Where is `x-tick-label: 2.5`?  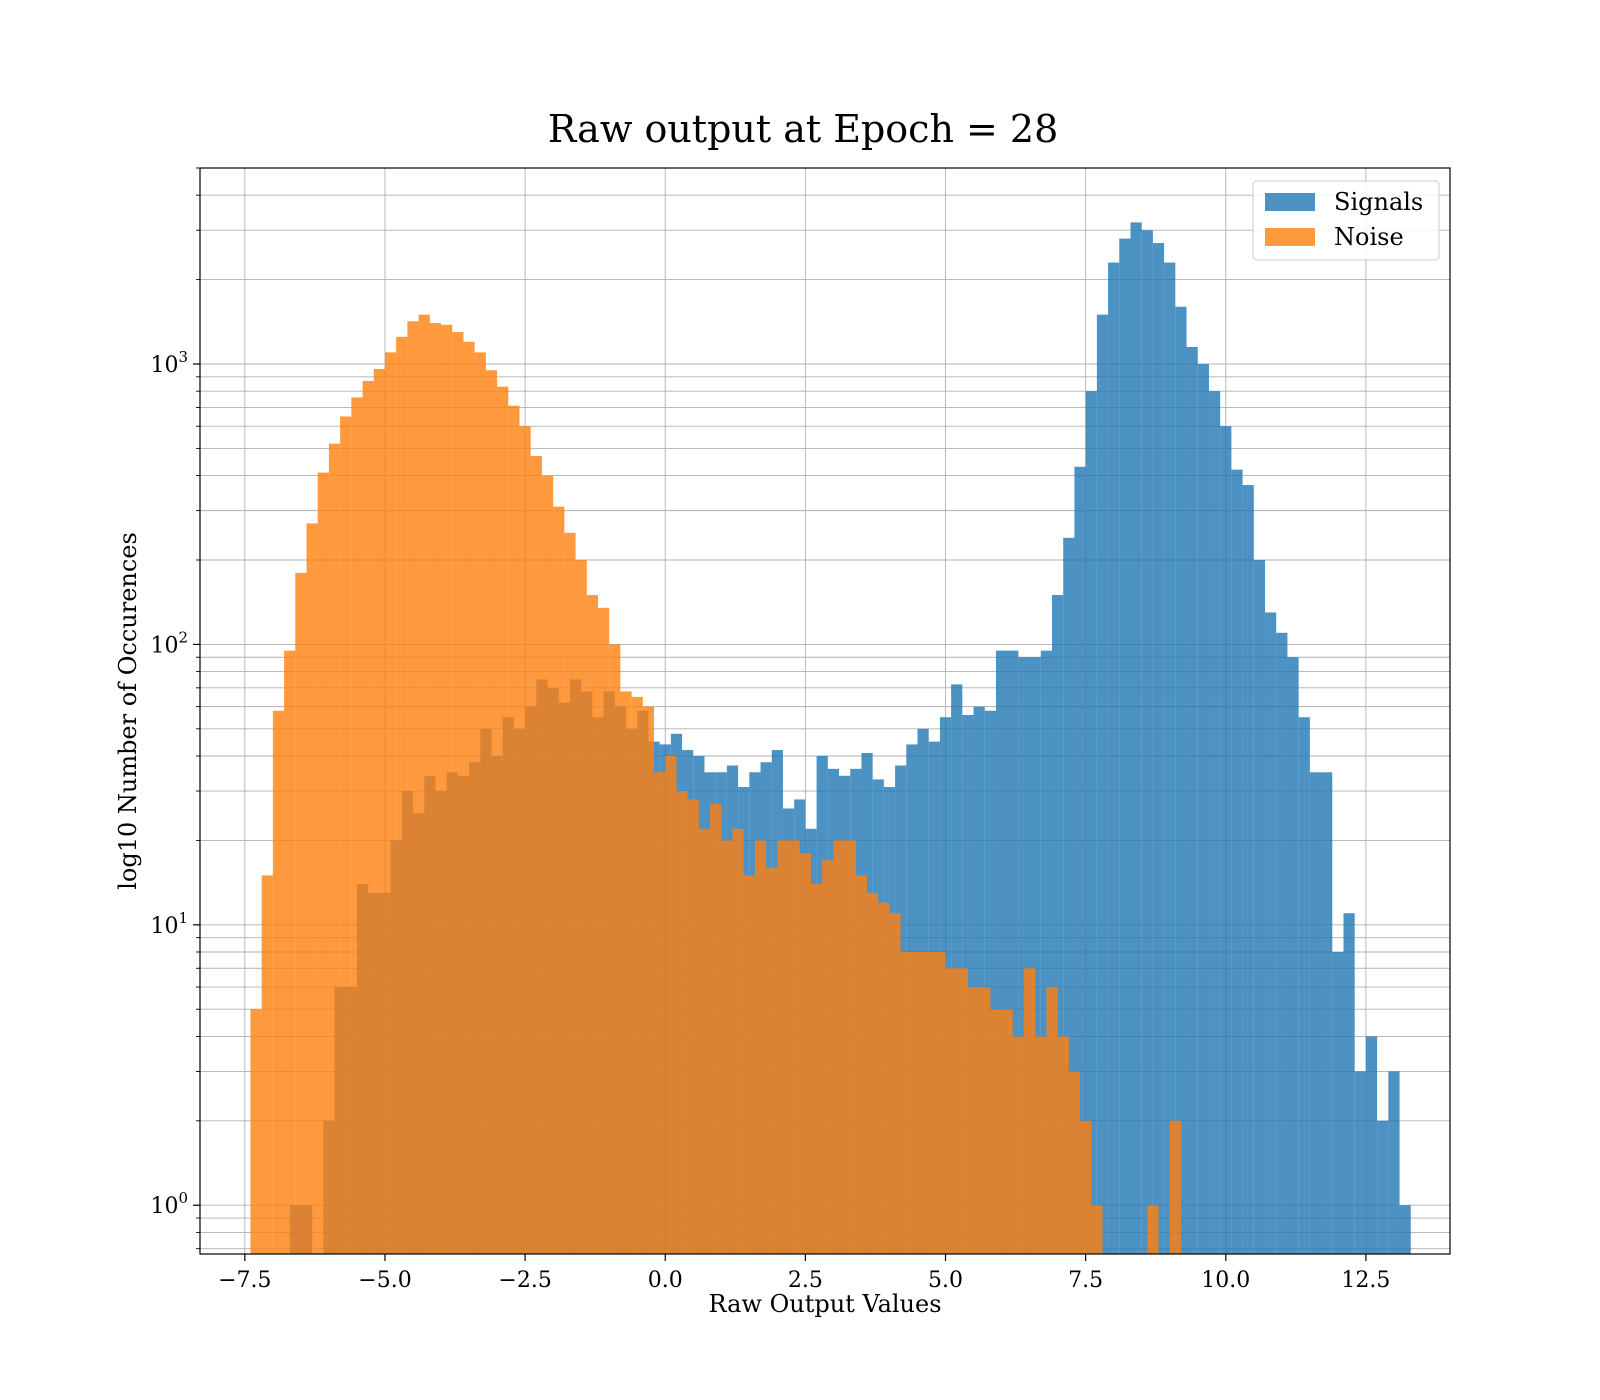 x-tick-label: 2.5 is located at coordinates (805, 1280).